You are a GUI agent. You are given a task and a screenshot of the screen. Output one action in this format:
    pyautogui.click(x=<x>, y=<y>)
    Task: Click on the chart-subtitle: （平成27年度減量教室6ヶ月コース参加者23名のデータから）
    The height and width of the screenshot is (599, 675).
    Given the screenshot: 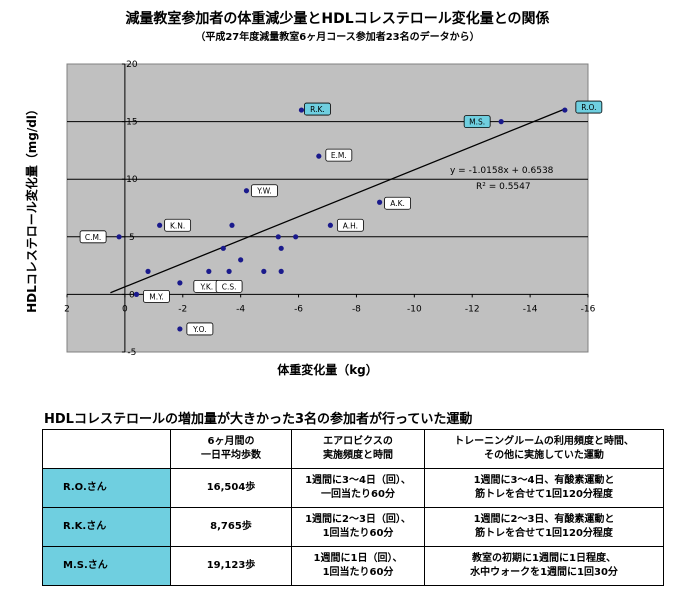 What is the action you would take?
    pyautogui.click(x=337, y=37)
    